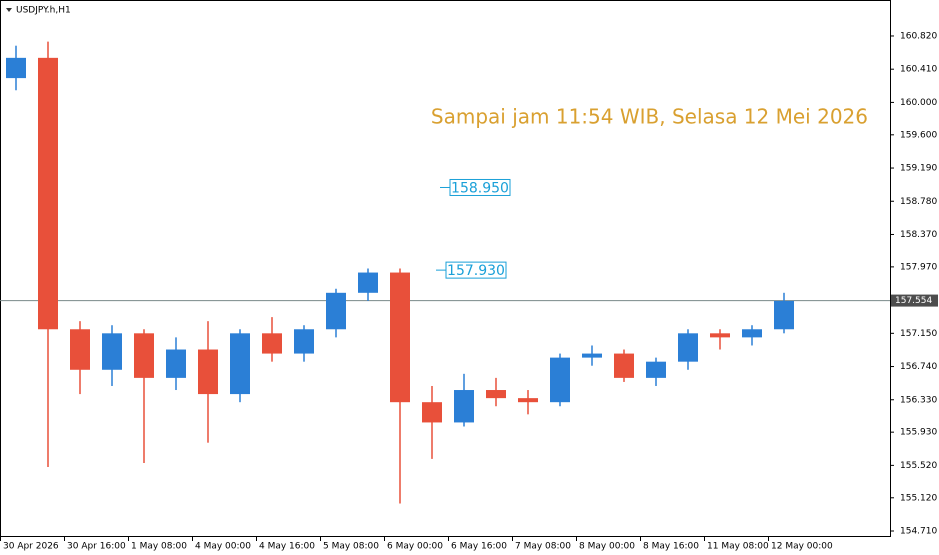 This screenshot has width=939, height=555. Describe the element at coordinates (918, 466) in the screenshot. I see `y-tick-label: 155.520` at that location.